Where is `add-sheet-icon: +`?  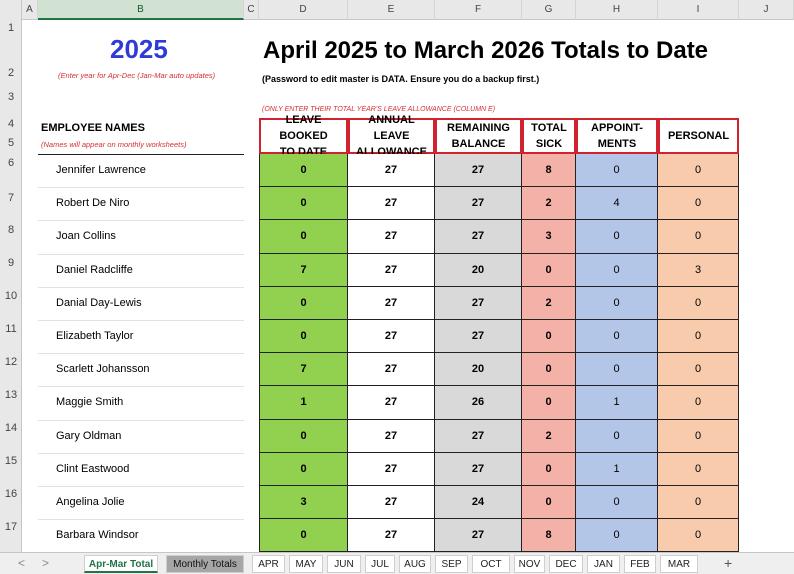 add-sheet-icon: + is located at coordinates (728, 563).